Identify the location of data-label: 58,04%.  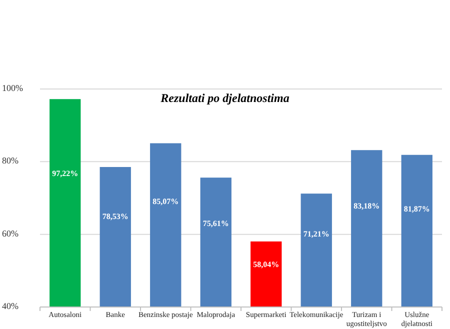
(266, 264).